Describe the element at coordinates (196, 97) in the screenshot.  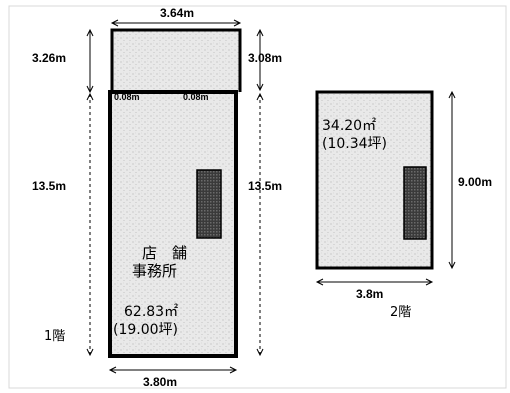
I see `floor1-offset-right-label: 0.08m` at that location.